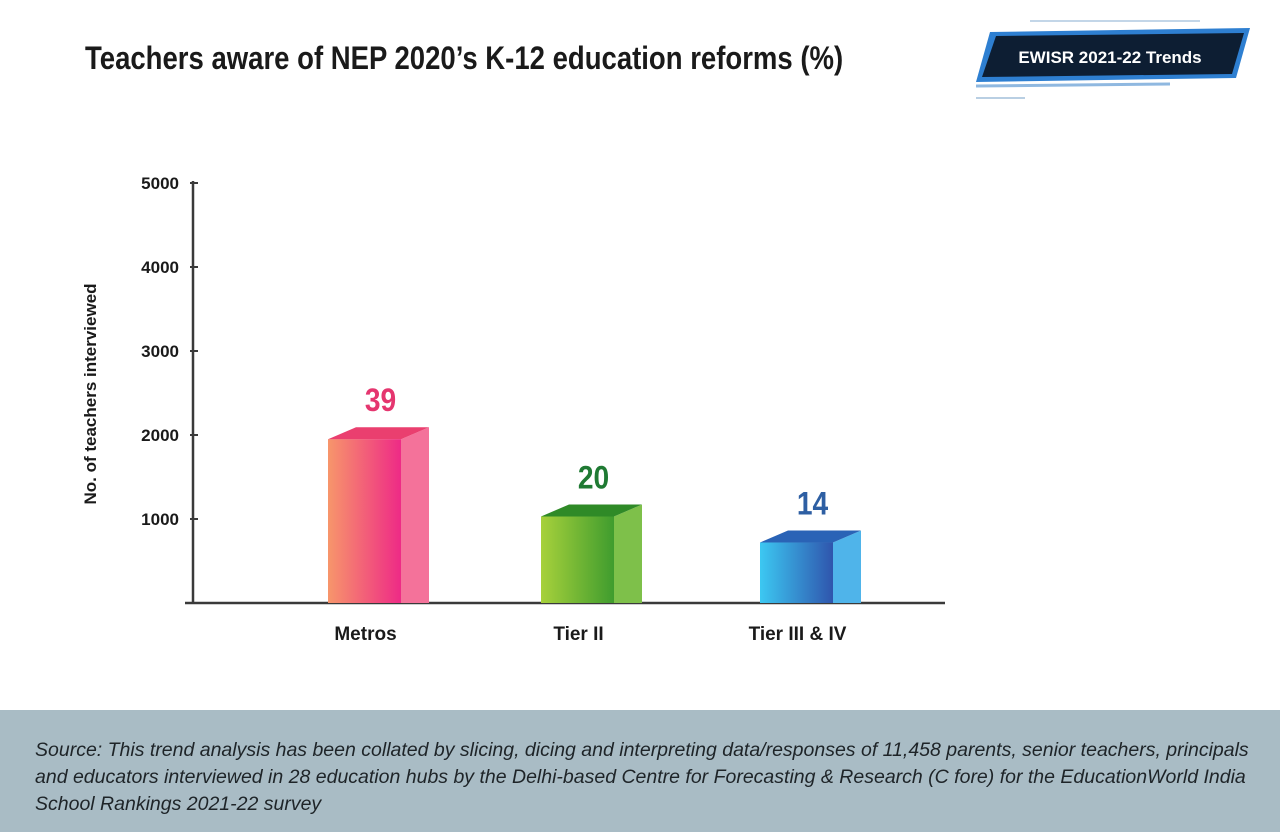 The image size is (1280, 832). Describe the element at coordinates (380, 401) in the screenshot. I see `data-label: 39` at that location.